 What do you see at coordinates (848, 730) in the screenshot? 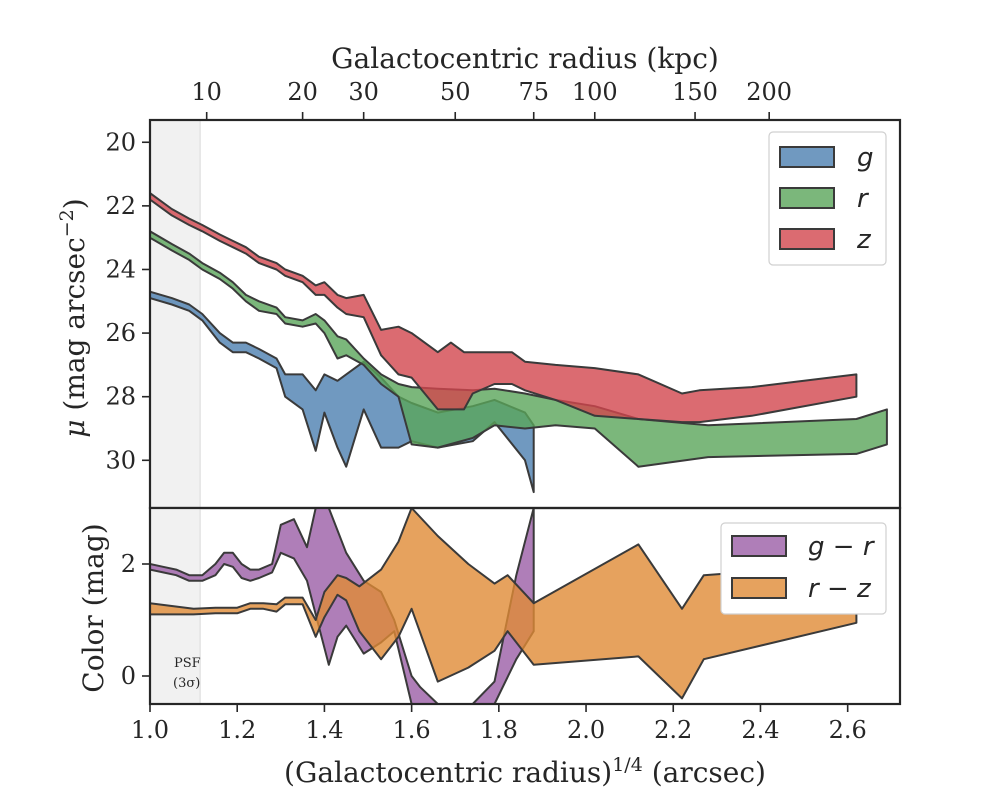
I see `x-tick-label-2.6: 2.6` at bounding box center [848, 730].